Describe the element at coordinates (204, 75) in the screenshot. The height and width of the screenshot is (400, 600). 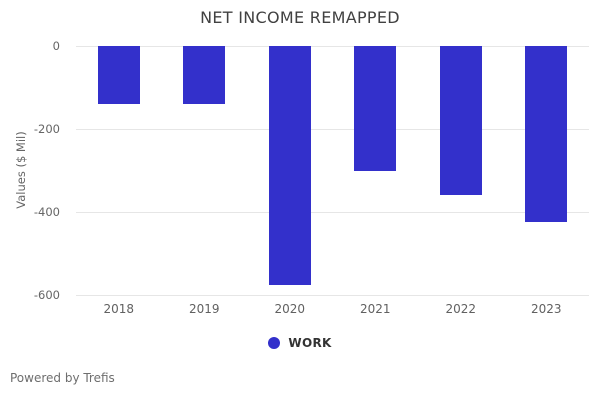
I see `bar-2019` at that location.